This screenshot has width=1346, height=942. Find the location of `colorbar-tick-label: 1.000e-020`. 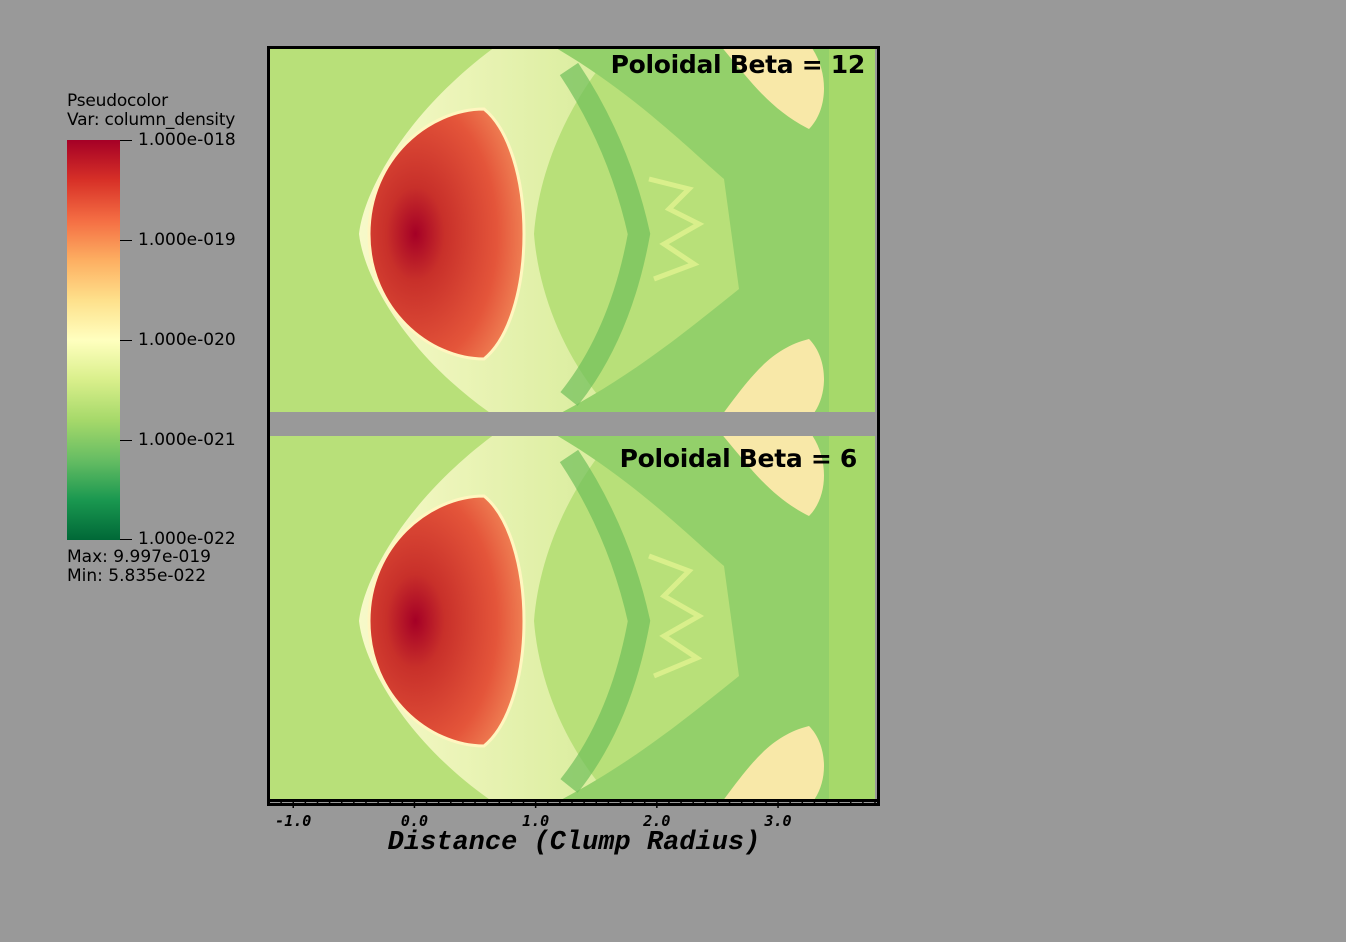

colorbar-tick-label: 1.000e-020 is located at coordinates (187, 340).